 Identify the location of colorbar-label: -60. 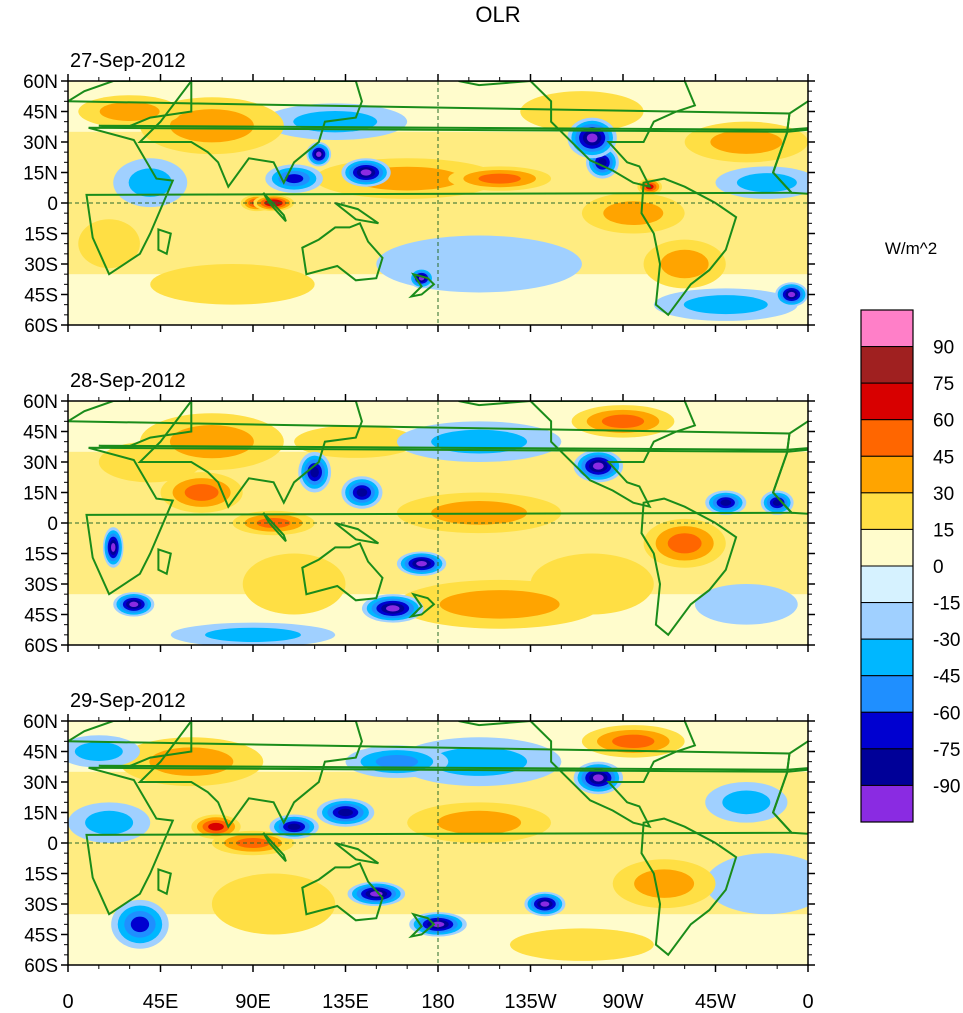
(946, 713).